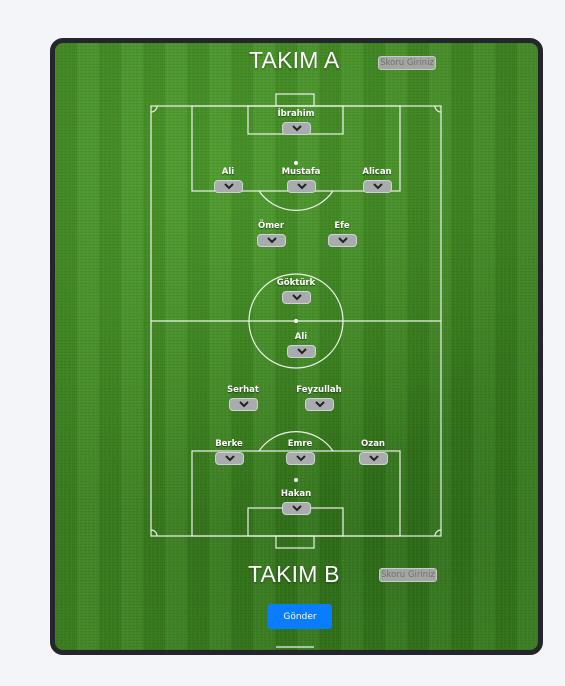 The height and width of the screenshot is (686, 565). I want to click on player-b-2: Serhat, so click(243, 400).